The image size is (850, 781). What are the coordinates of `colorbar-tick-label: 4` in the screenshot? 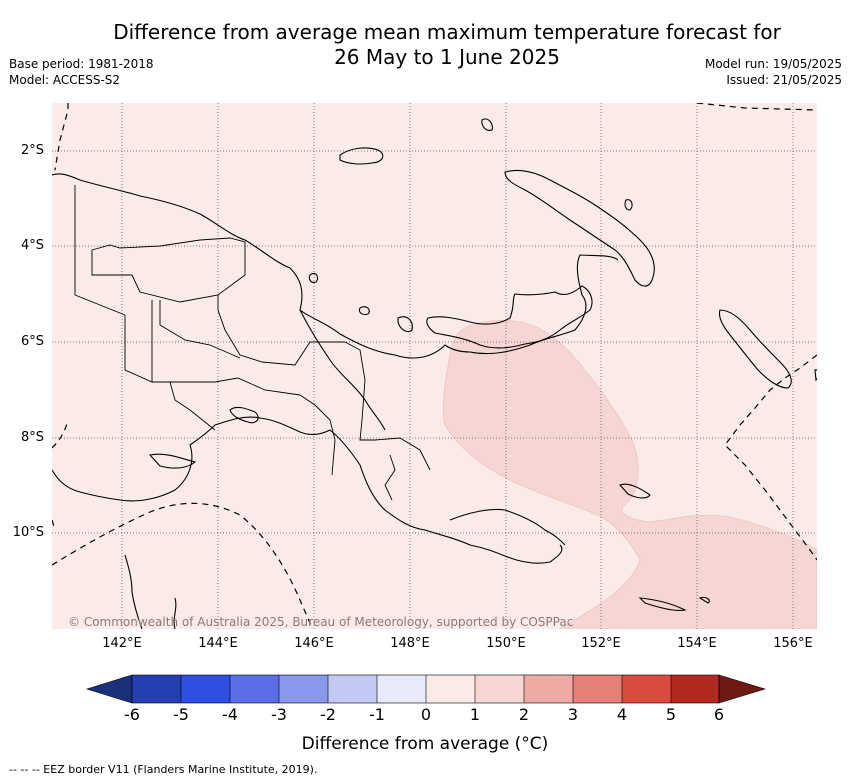 It's located at (622, 714).